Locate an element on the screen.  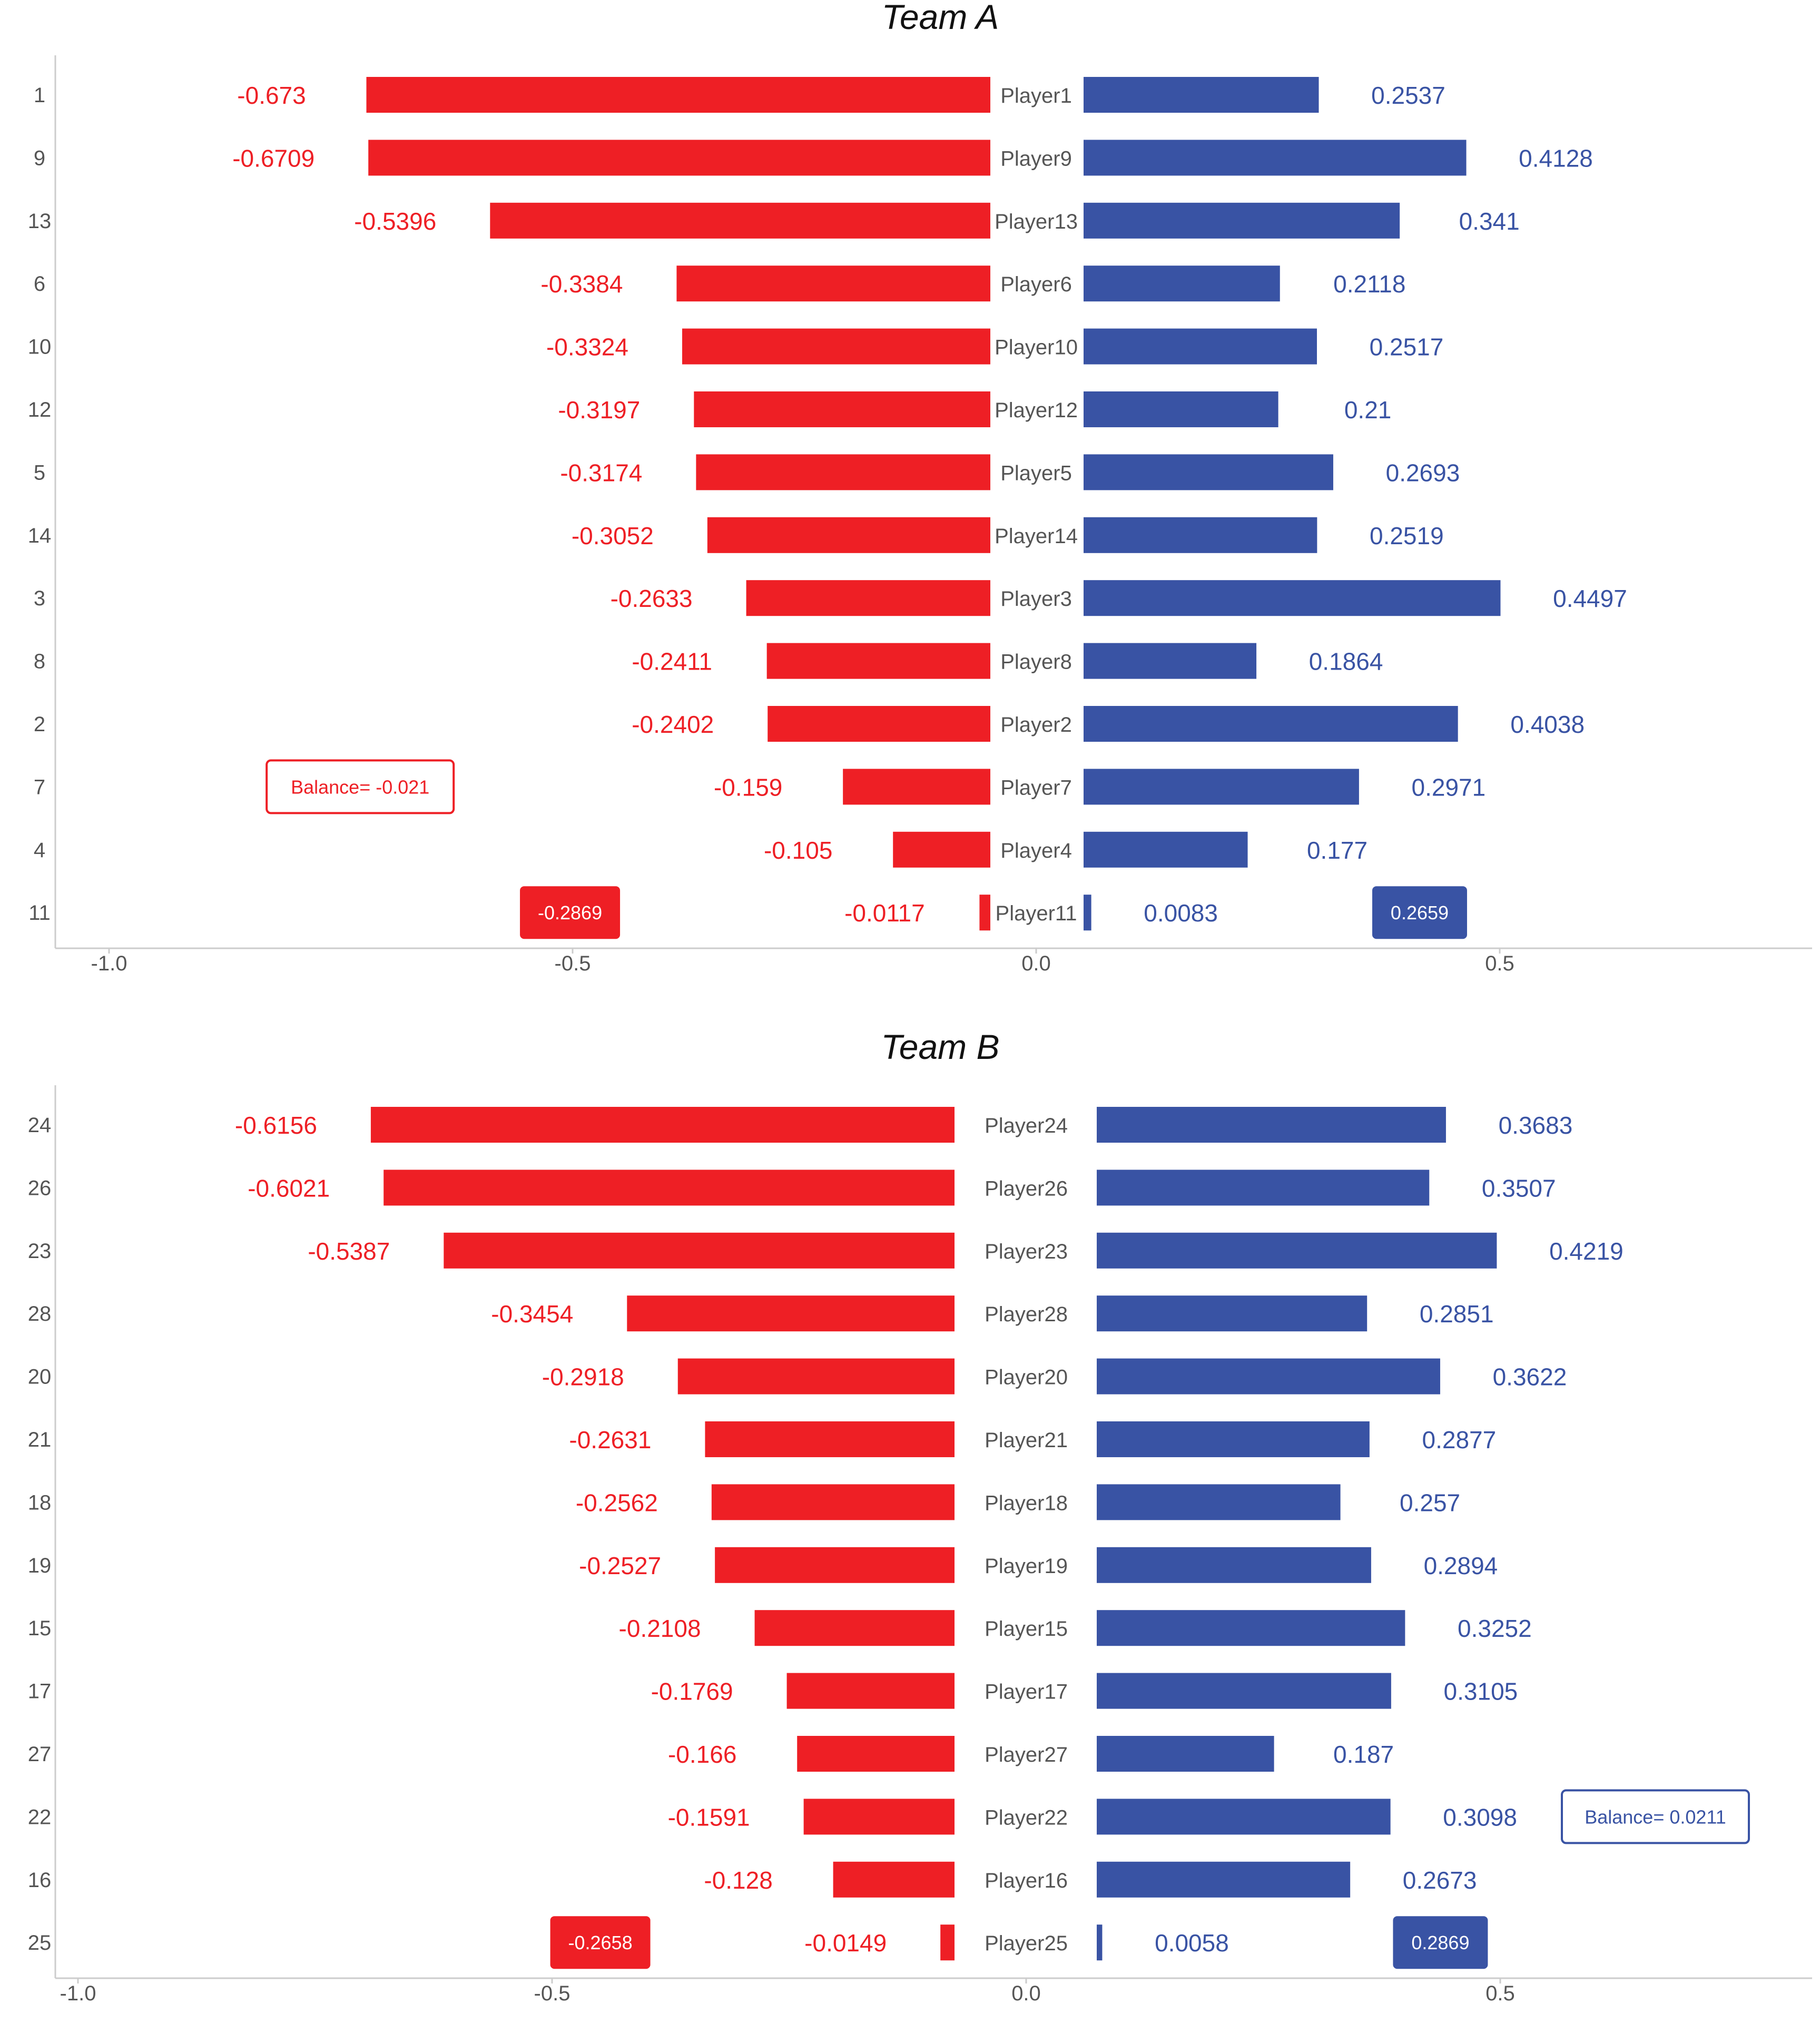
team-a-mean-positive-label: 0.2659 is located at coordinates (1420, 913).